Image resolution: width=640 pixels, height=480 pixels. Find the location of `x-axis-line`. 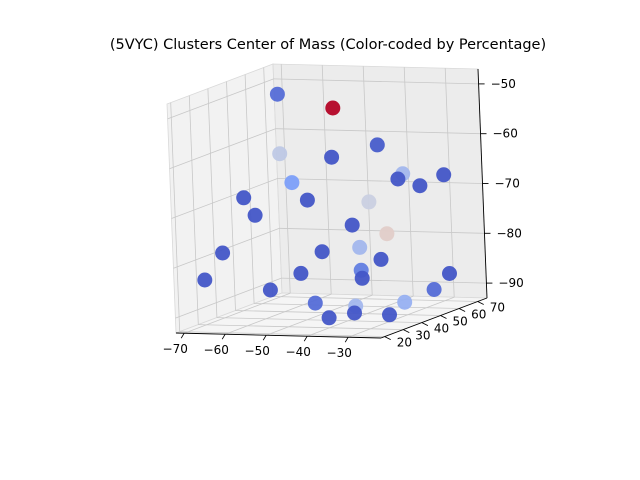

x-axis-line is located at coordinates (278, 335).